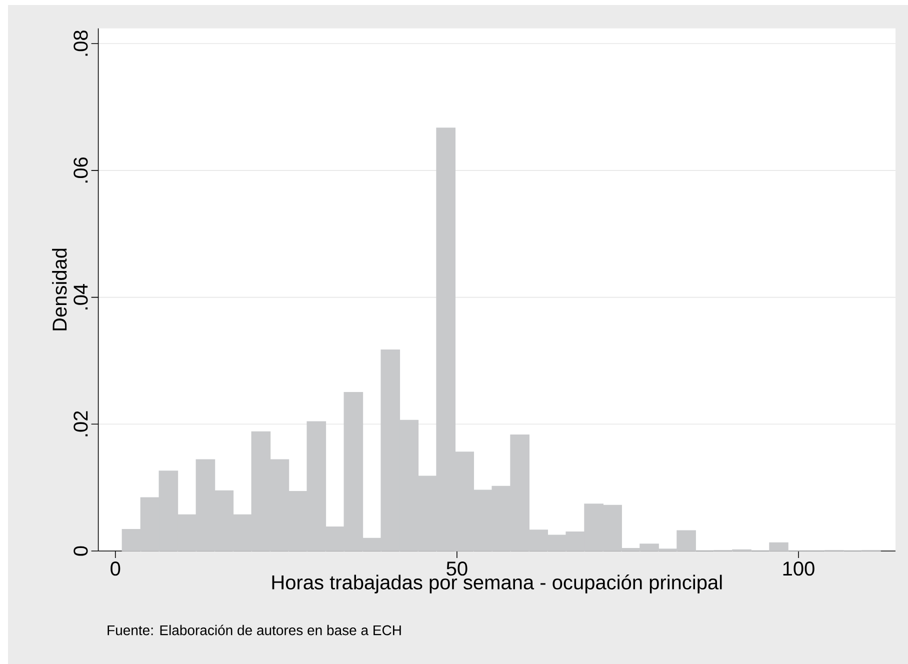 The height and width of the screenshot is (664, 908). I want to click on y-tick-label: .06, so click(81, 170).